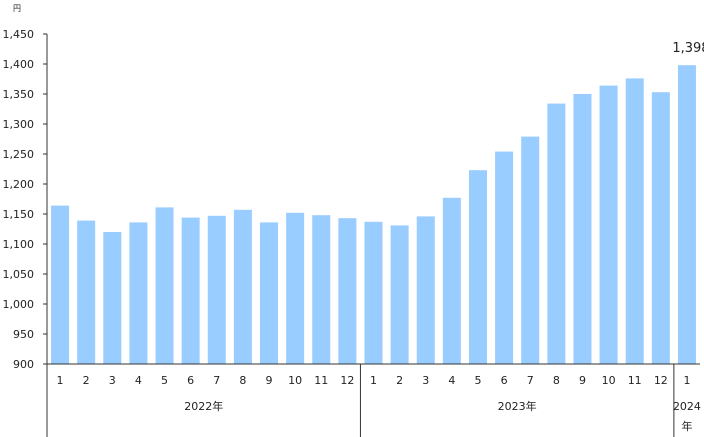 The height and width of the screenshot is (437, 704). I want to click on y-tick-label: 1,450, so click(19, 34).